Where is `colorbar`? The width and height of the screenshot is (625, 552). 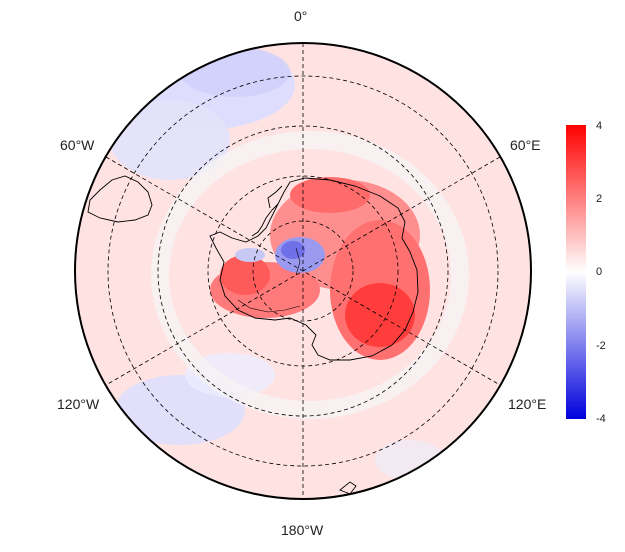 colorbar is located at coordinates (576, 272).